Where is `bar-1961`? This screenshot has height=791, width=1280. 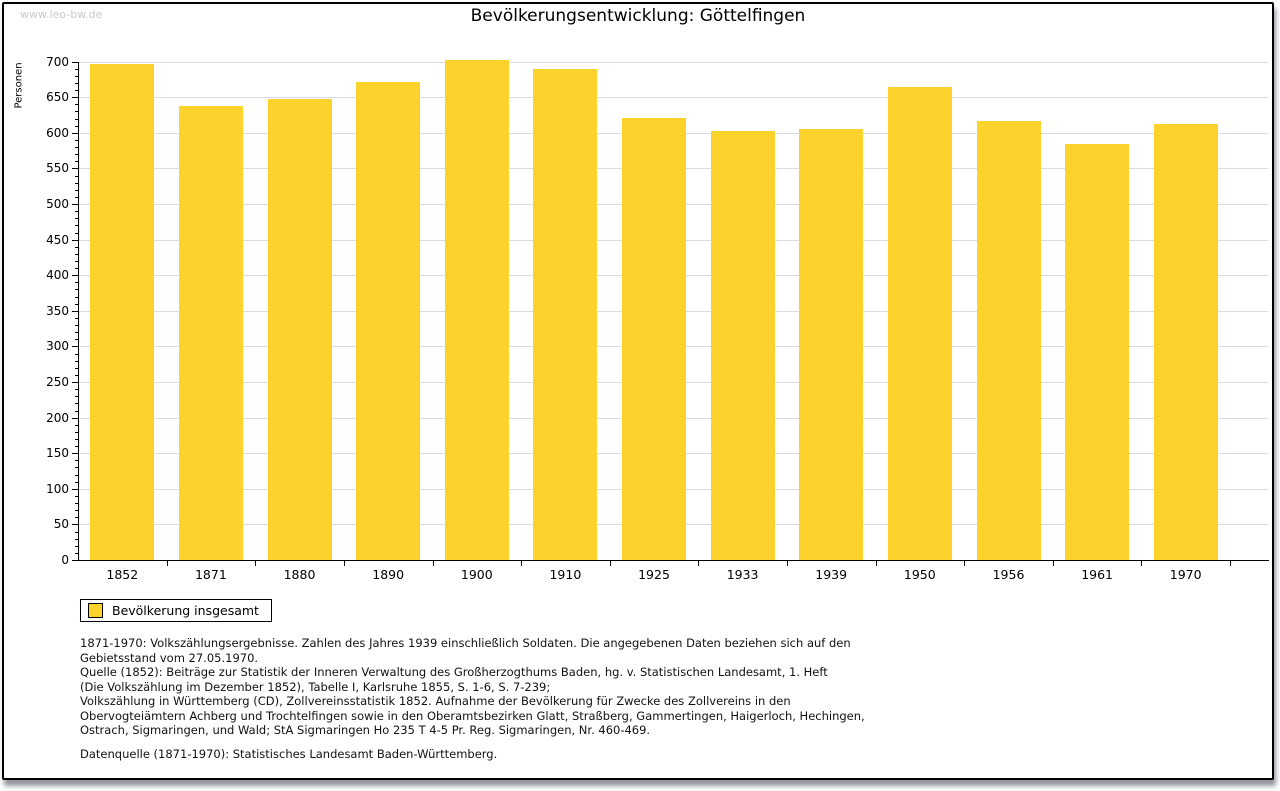
bar-1961 is located at coordinates (1097, 352).